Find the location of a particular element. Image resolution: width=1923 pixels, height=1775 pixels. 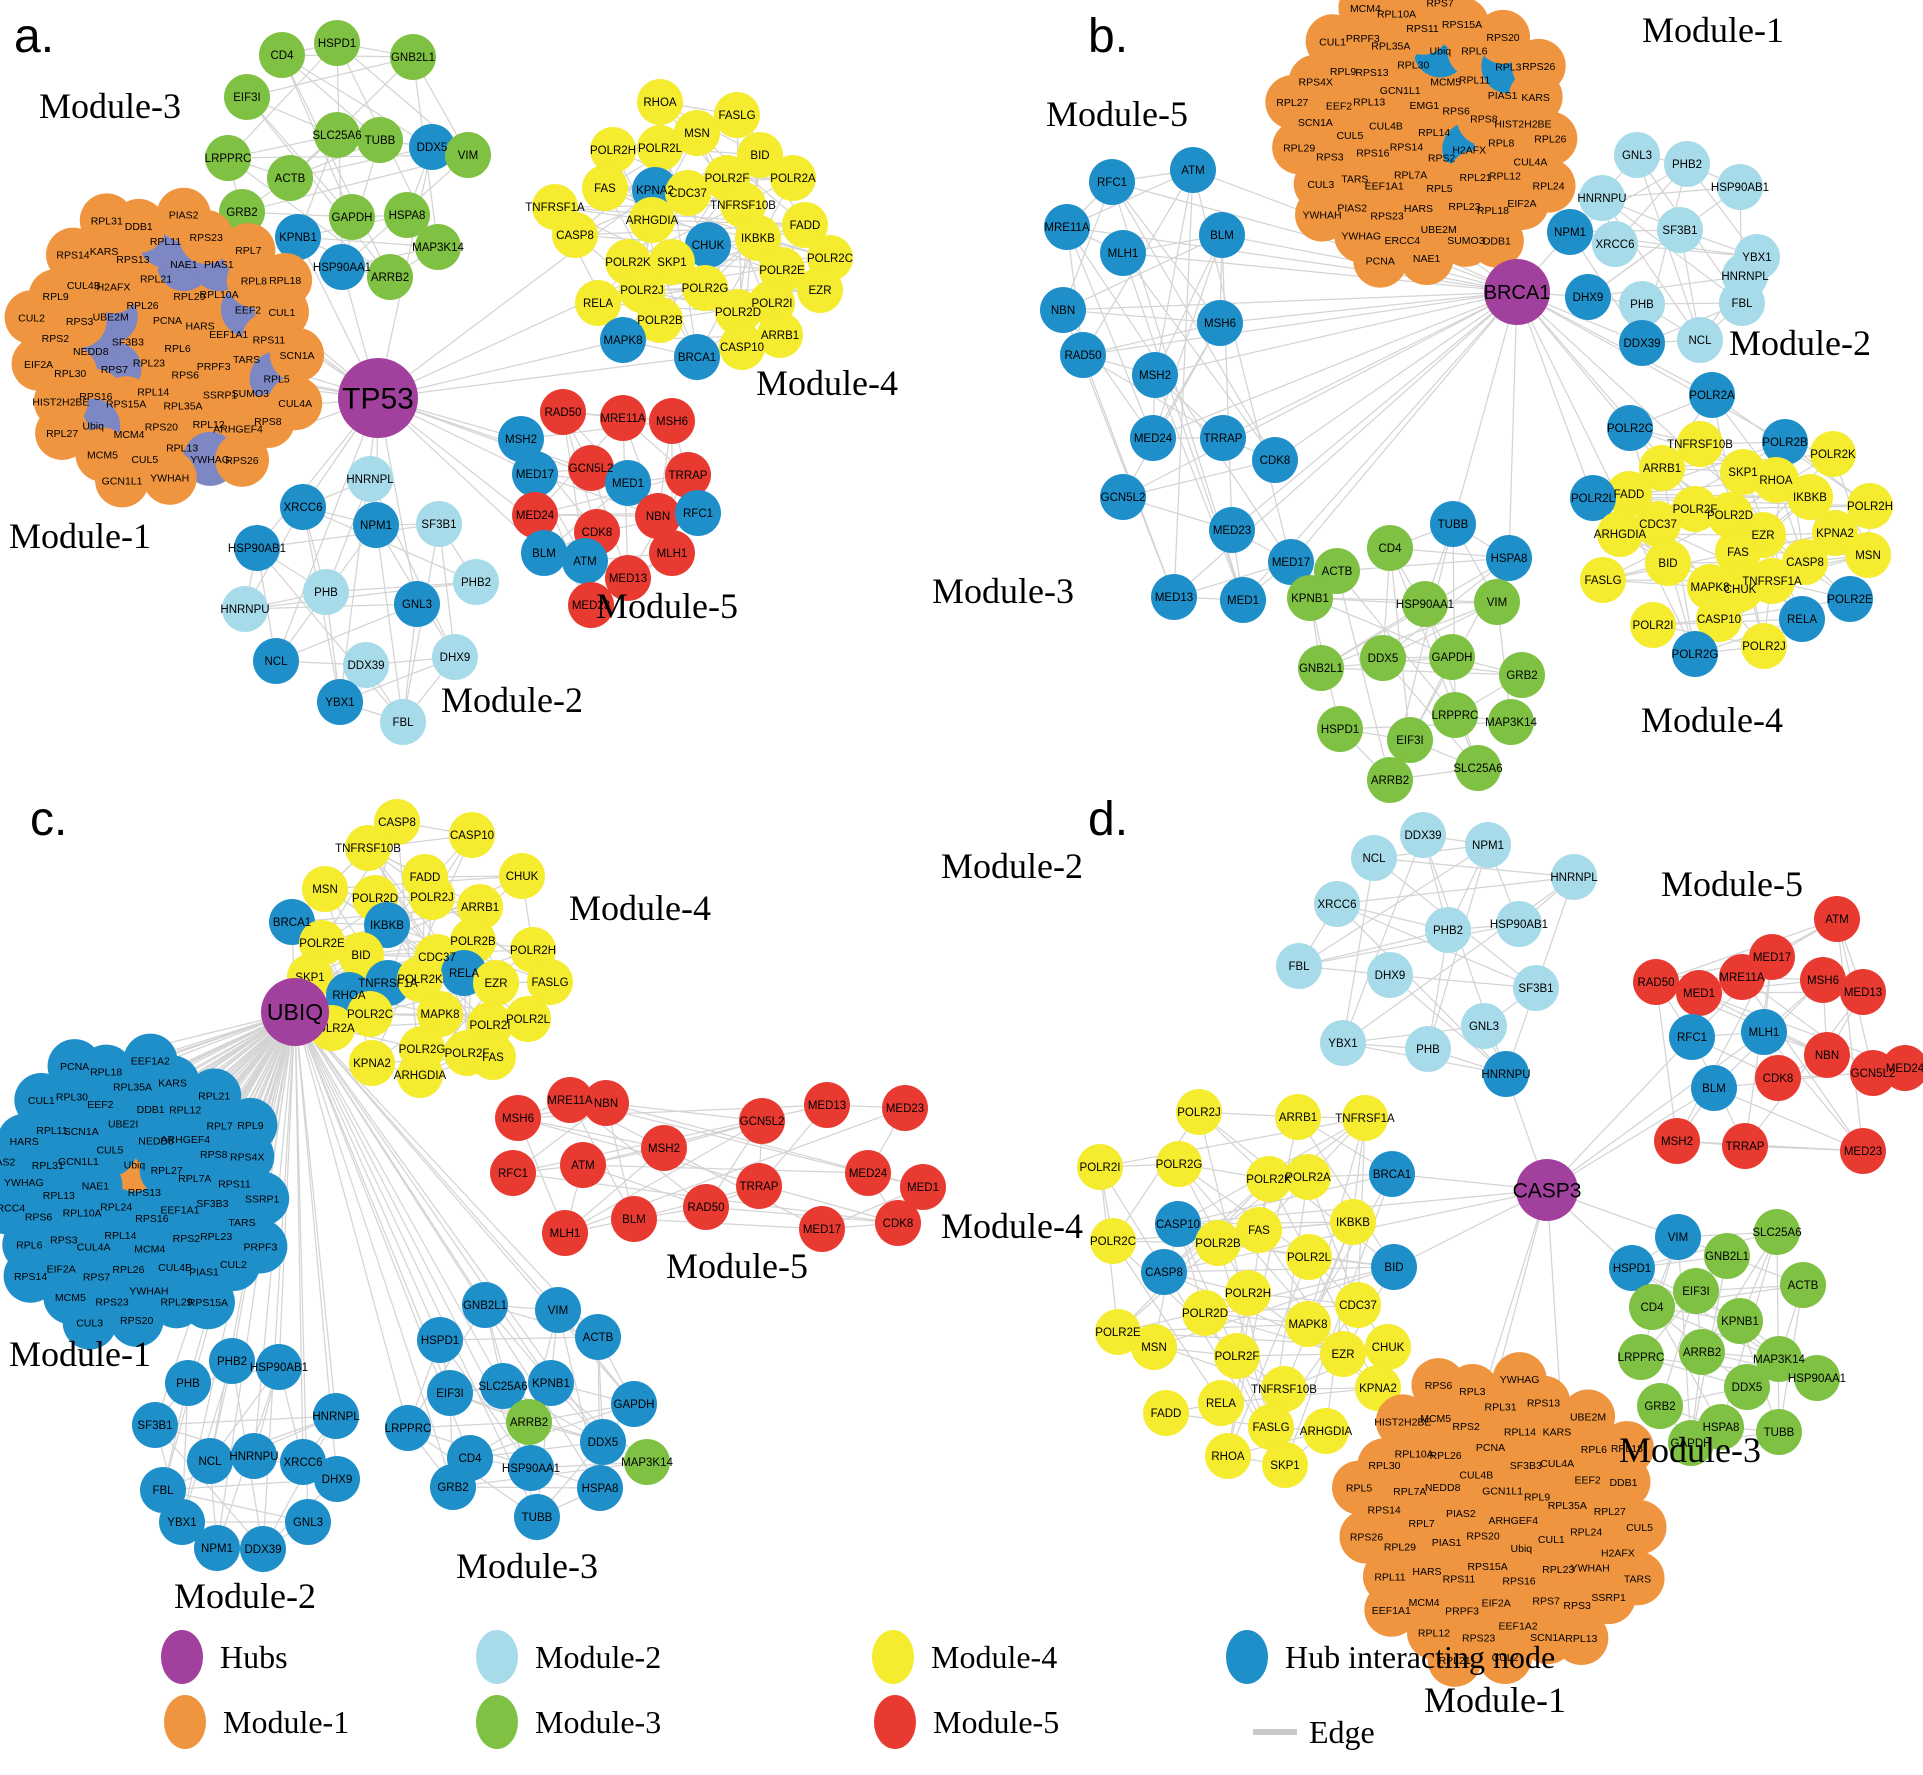

node-label: UBE2M is located at coordinates (1588, 1418).